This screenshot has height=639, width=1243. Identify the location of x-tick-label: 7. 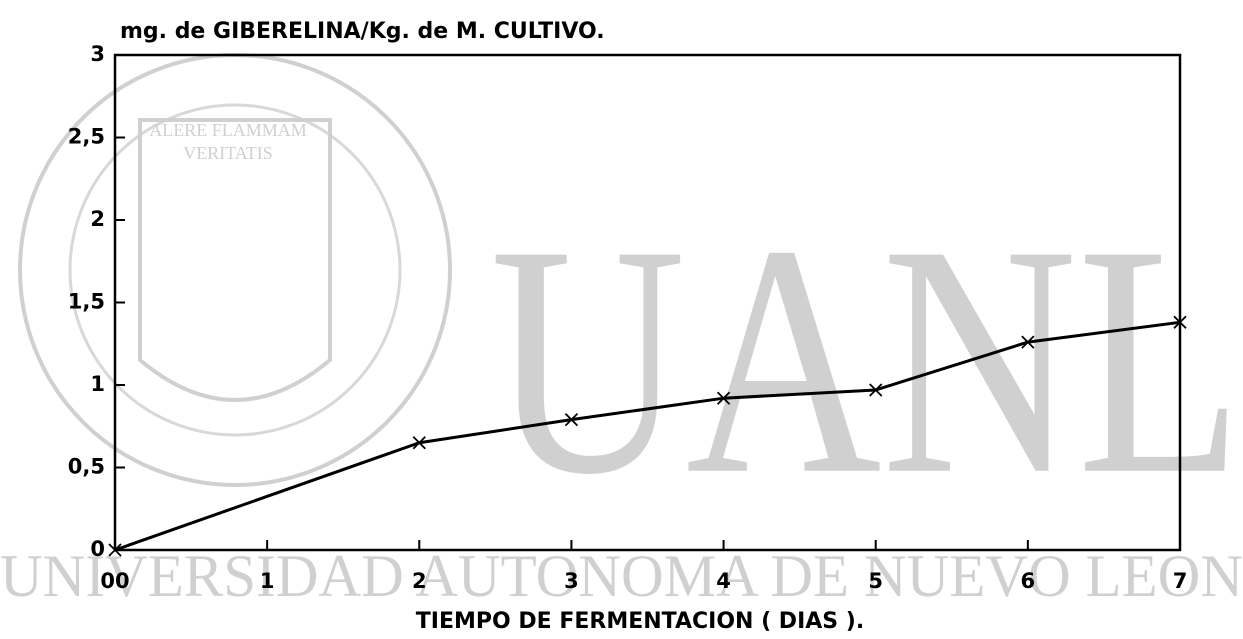
(1180, 581).